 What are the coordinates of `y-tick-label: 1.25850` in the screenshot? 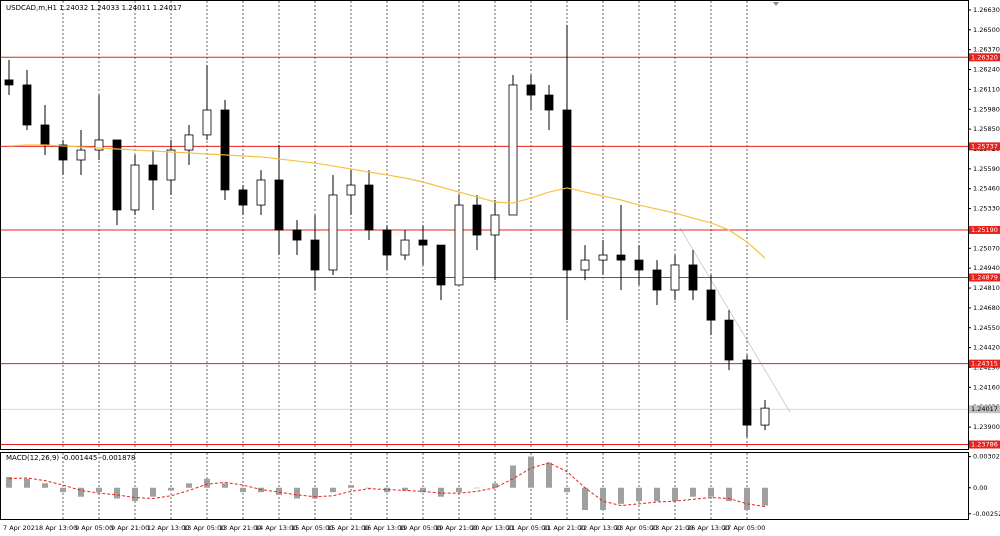 It's located at (986, 129).